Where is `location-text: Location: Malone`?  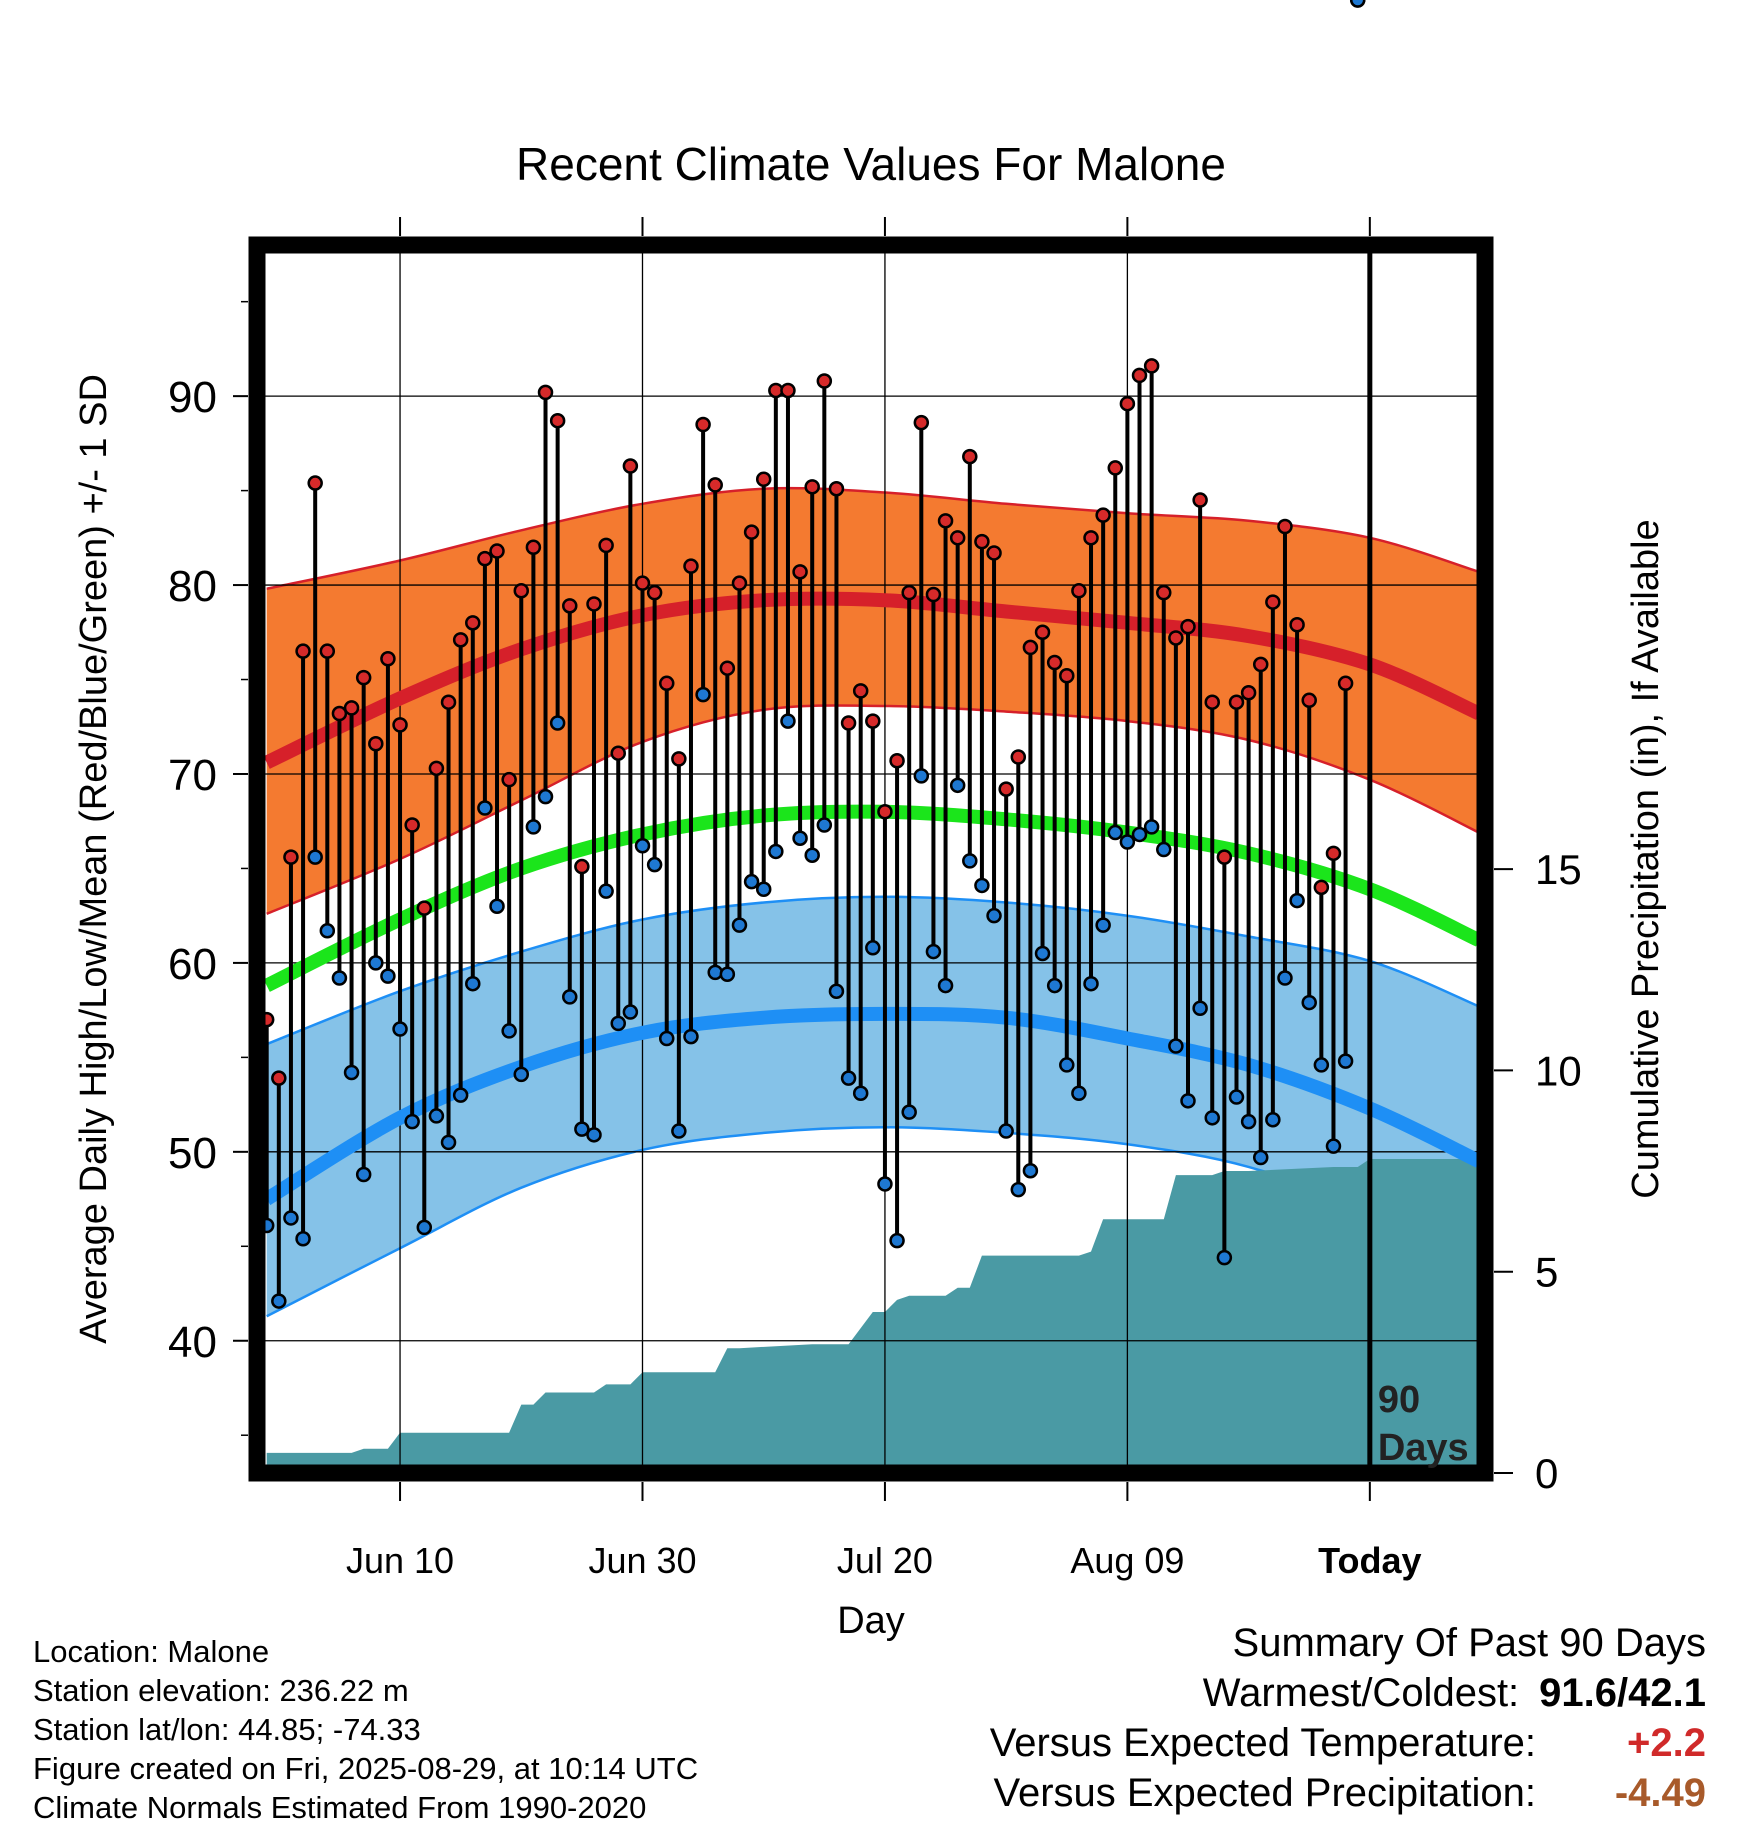
location-text: Location: Malone is located at coordinates (151, 1651).